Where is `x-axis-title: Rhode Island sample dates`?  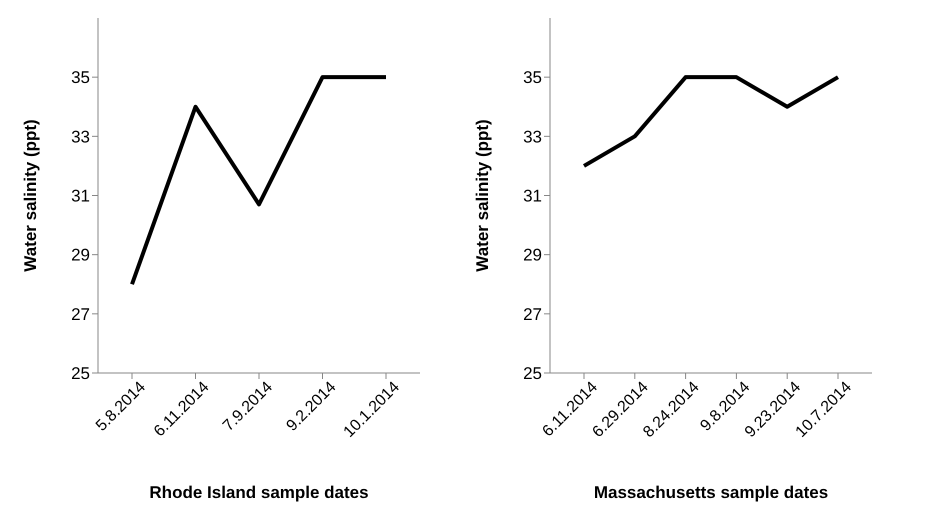 x-axis-title: Rhode Island sample dates is located at coordinates (259, 492).